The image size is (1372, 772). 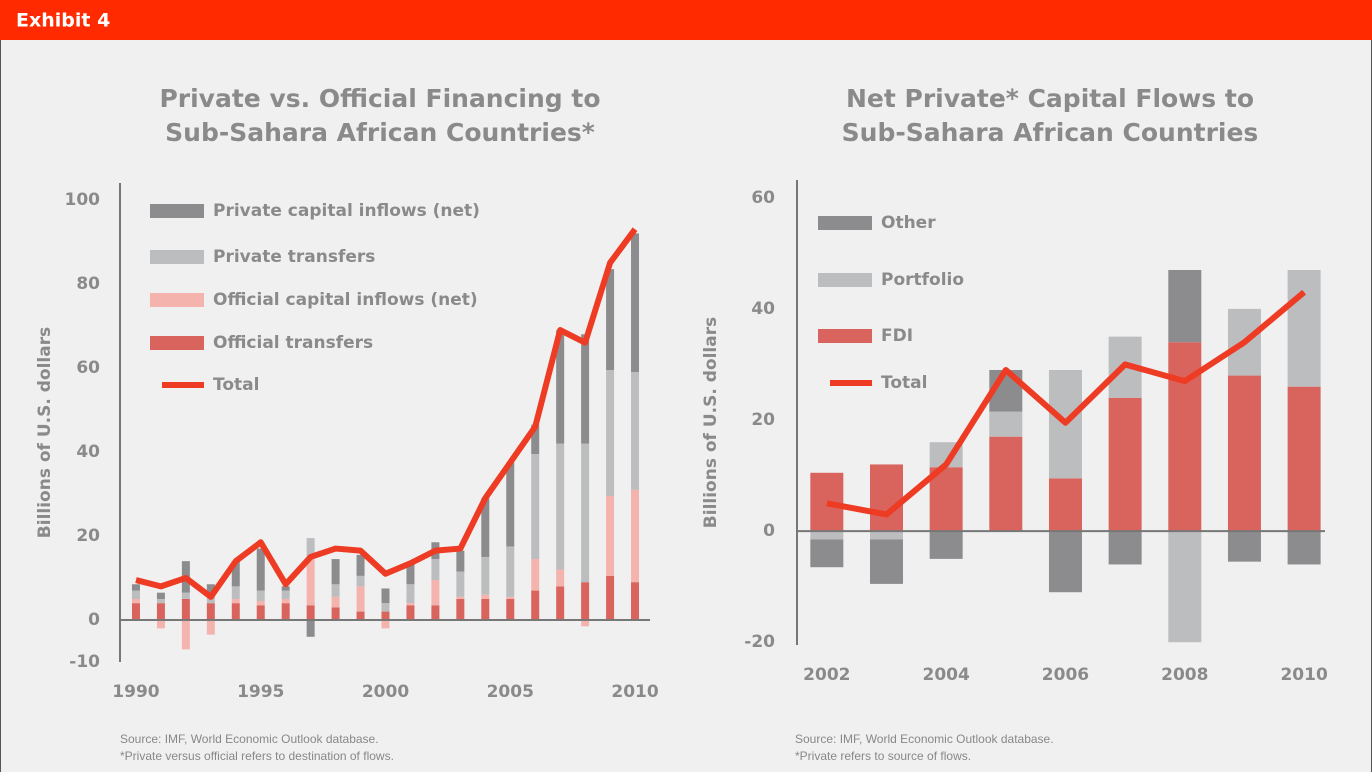 I want to click on y-tick-label: 100, so click(x=83, y=200).